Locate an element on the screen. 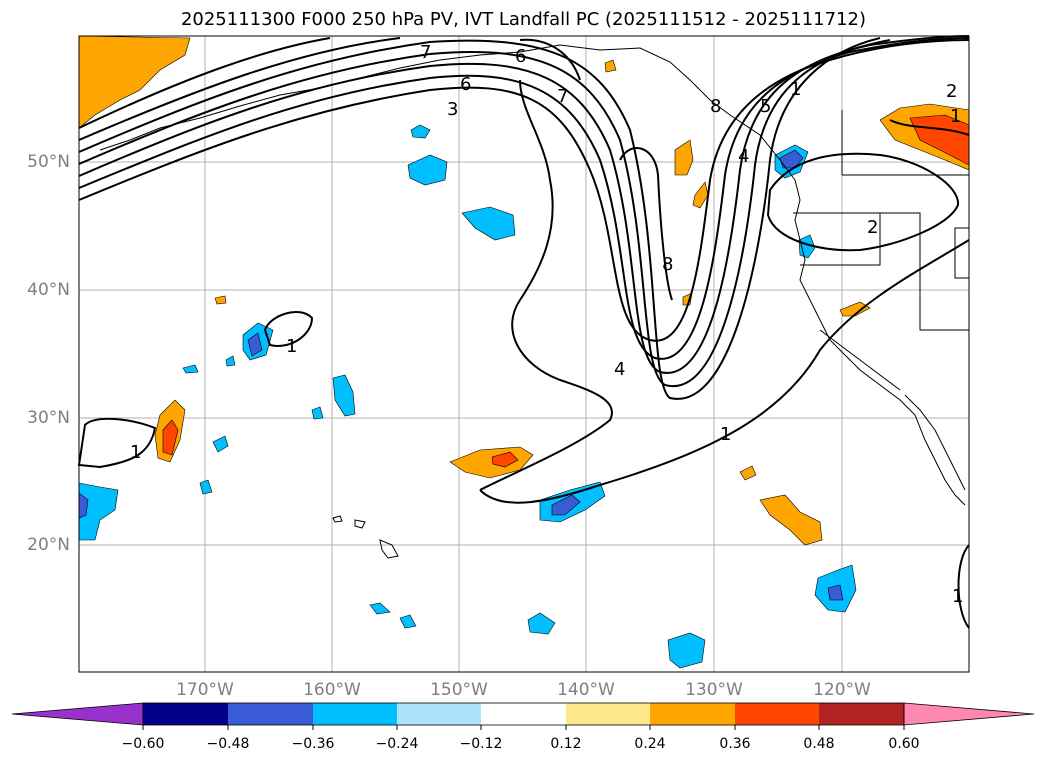 Image resolution: width=1047 pixels, height=765 pixels. colorbar is located at coordinates (523, 716).